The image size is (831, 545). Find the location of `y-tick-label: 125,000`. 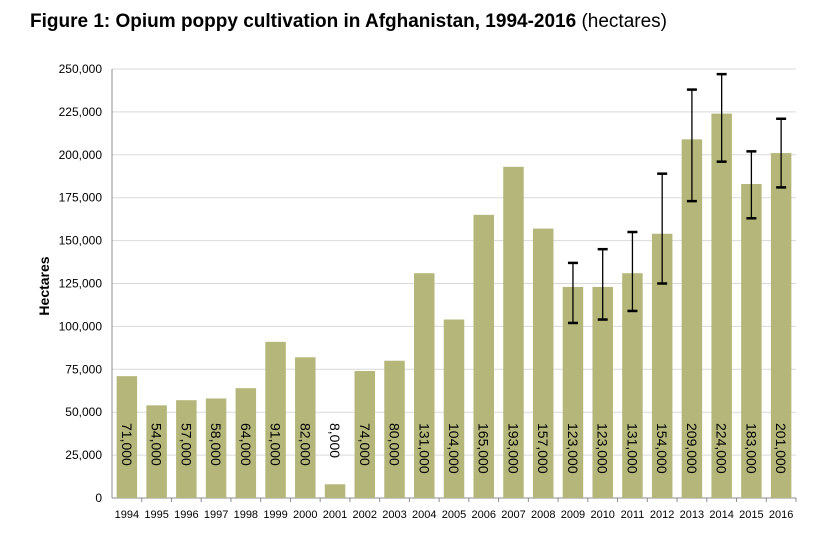

y-tick-label: 125,000 is located at coordinates (81, 284).